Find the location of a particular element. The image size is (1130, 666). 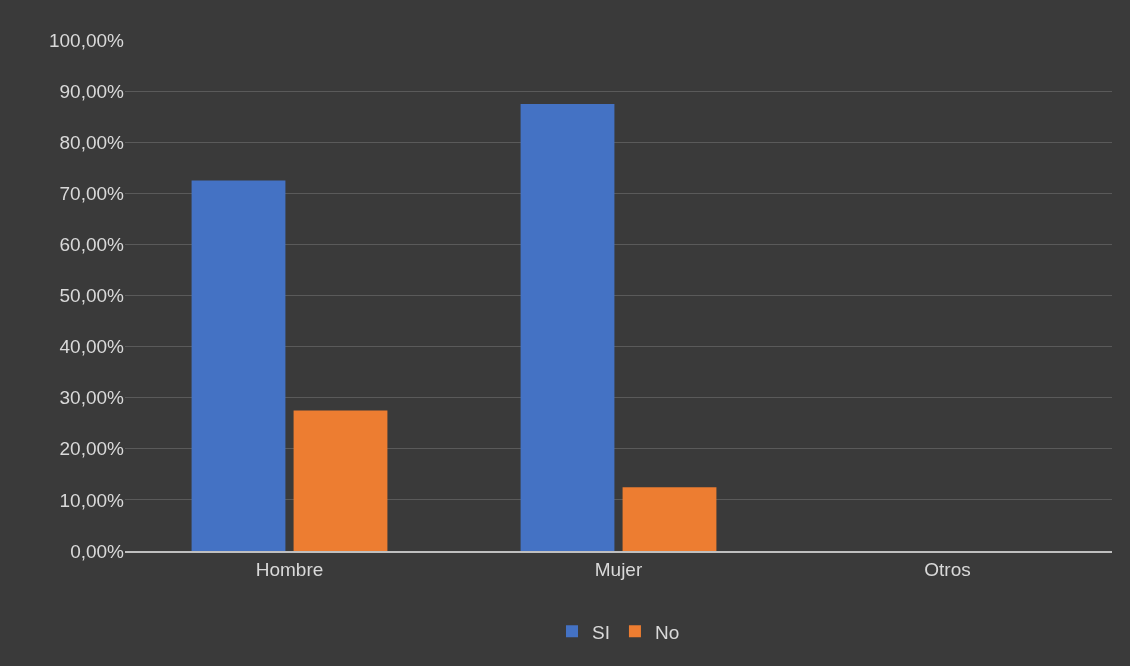

y-tick-label: 100,00% is located at coordinates (86, 40).